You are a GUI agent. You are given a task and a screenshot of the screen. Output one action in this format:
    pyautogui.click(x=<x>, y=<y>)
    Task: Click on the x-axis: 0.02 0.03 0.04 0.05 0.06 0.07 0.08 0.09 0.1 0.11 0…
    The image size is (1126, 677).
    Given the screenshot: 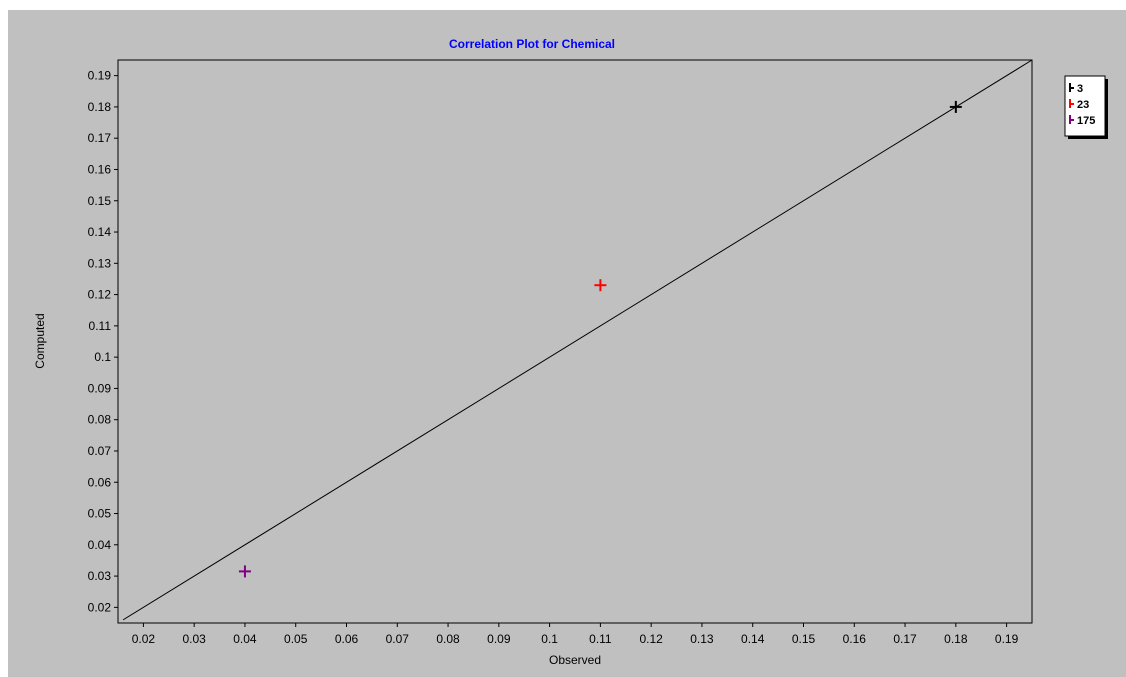 What is the action you would take?
    pyautogui.click(x=575, y=634)
    